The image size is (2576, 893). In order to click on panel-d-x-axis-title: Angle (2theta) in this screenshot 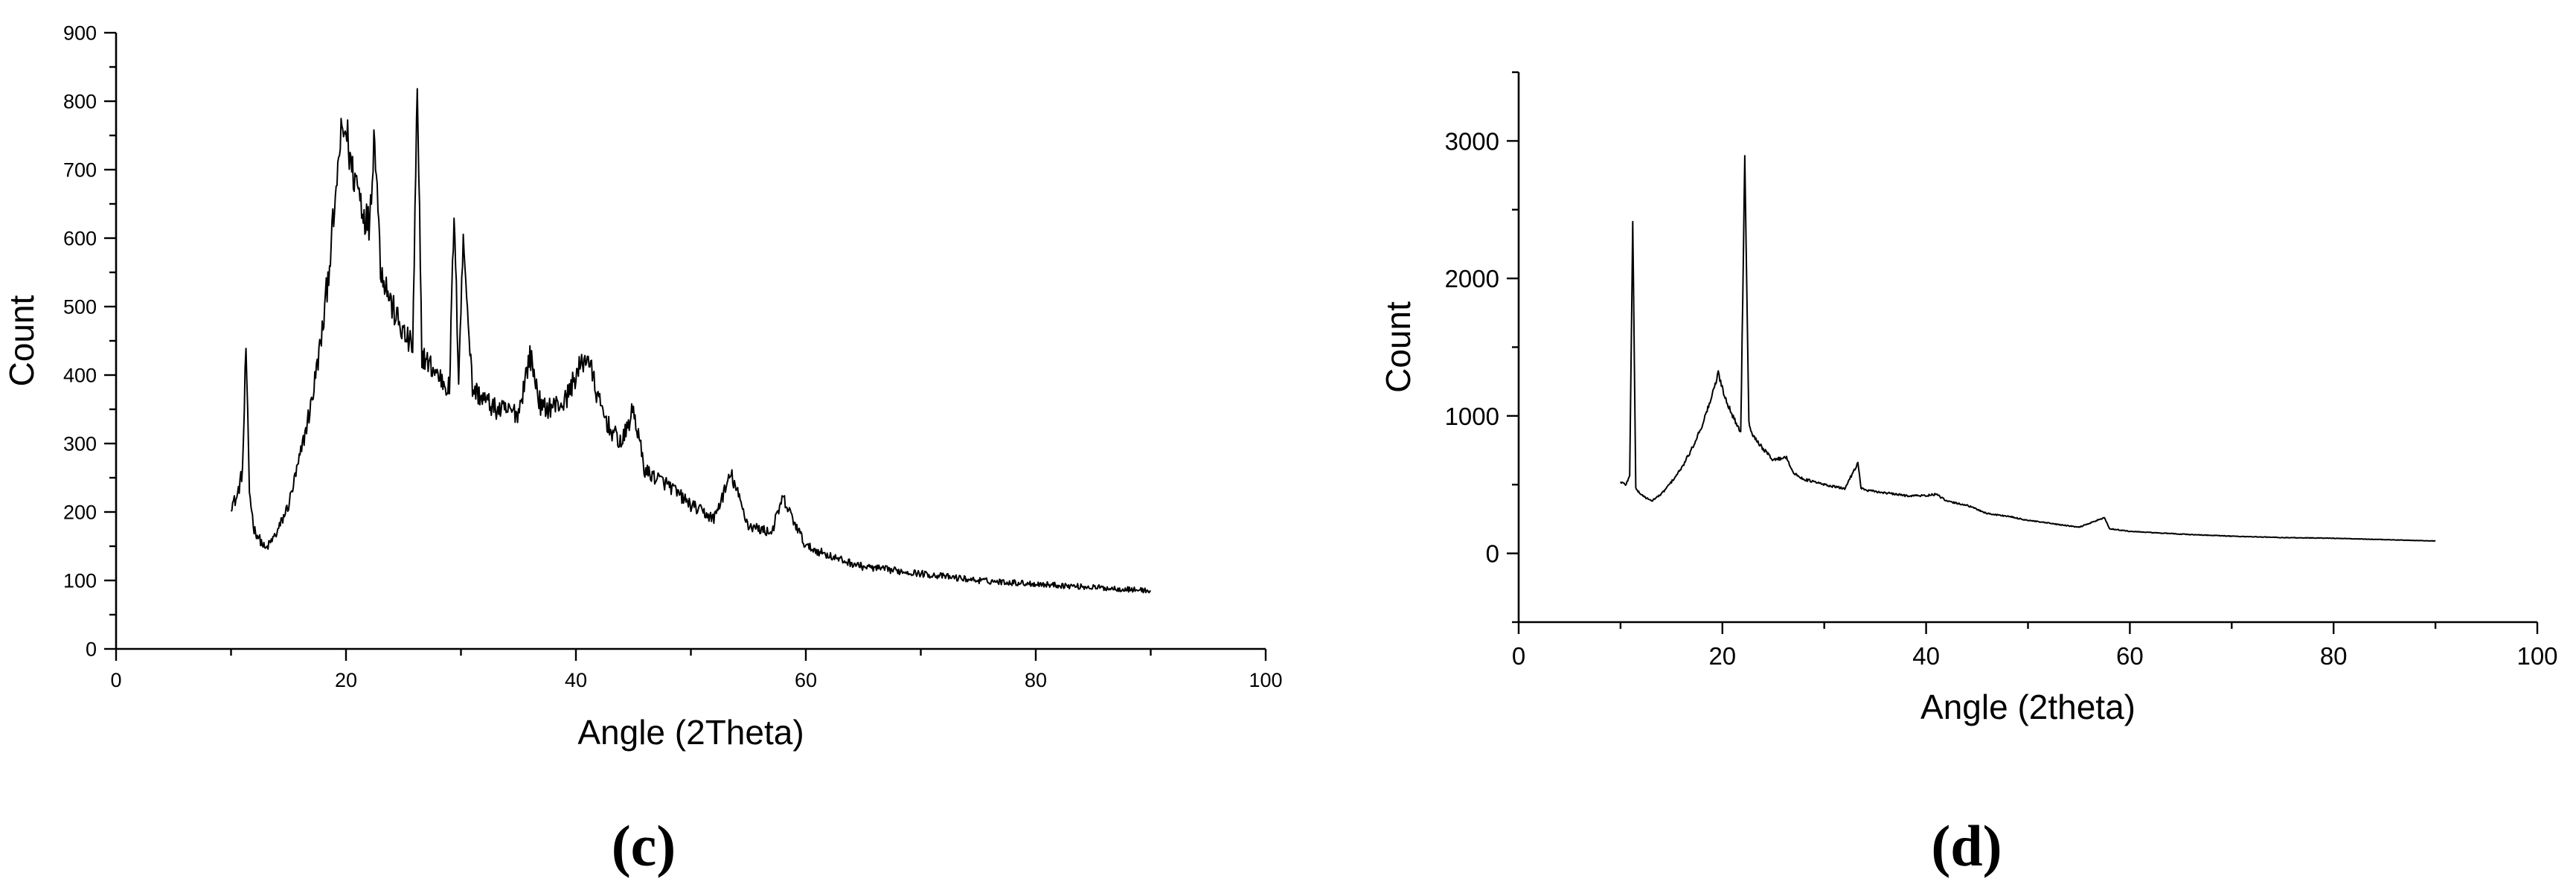, I will do `click(2028, 707)`.